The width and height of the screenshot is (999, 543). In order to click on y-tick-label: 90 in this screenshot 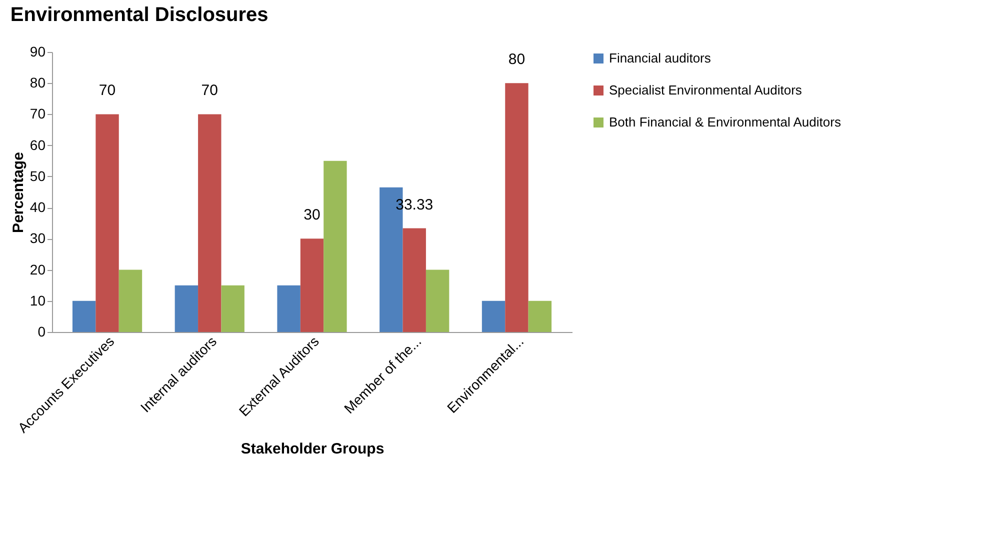, I will do `click(38, 52)`.